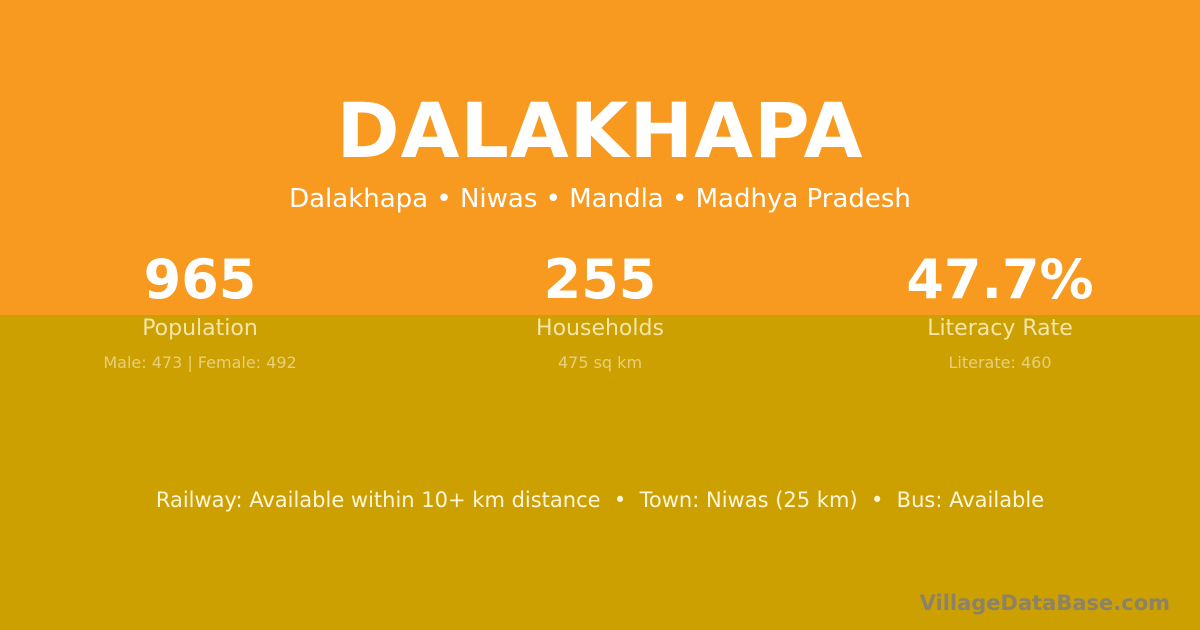 The image size is (1200, 630). I want to click on stat-detail: Literate: 460, so click(1000, 362).